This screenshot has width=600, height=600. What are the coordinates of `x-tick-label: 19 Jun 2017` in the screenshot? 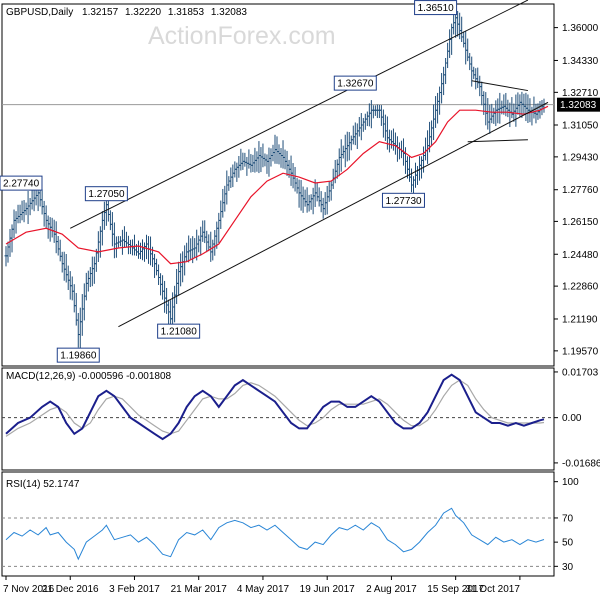 It's located at (327, 589).